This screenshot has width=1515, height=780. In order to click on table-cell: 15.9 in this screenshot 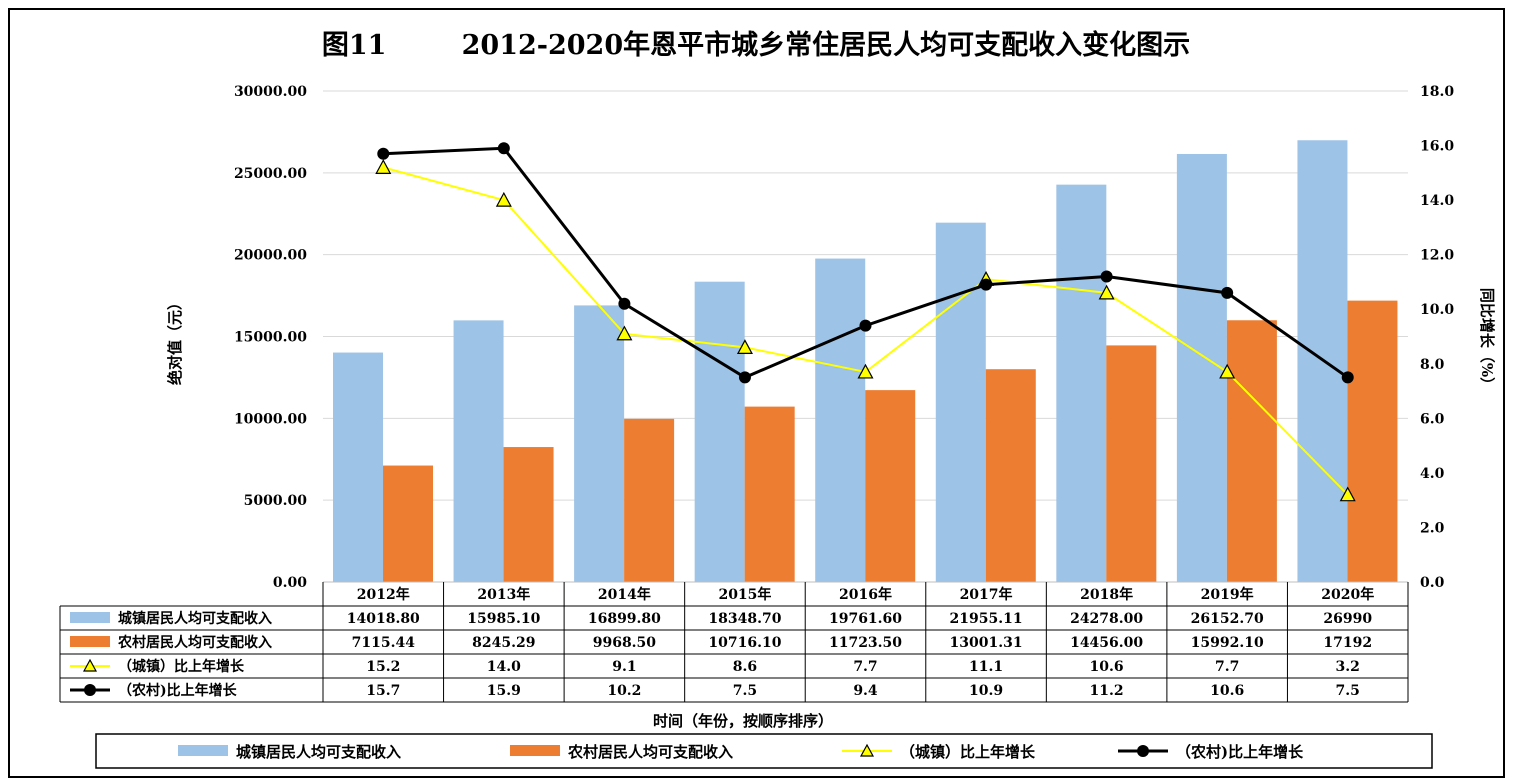, I will do `click(504, 691)`.